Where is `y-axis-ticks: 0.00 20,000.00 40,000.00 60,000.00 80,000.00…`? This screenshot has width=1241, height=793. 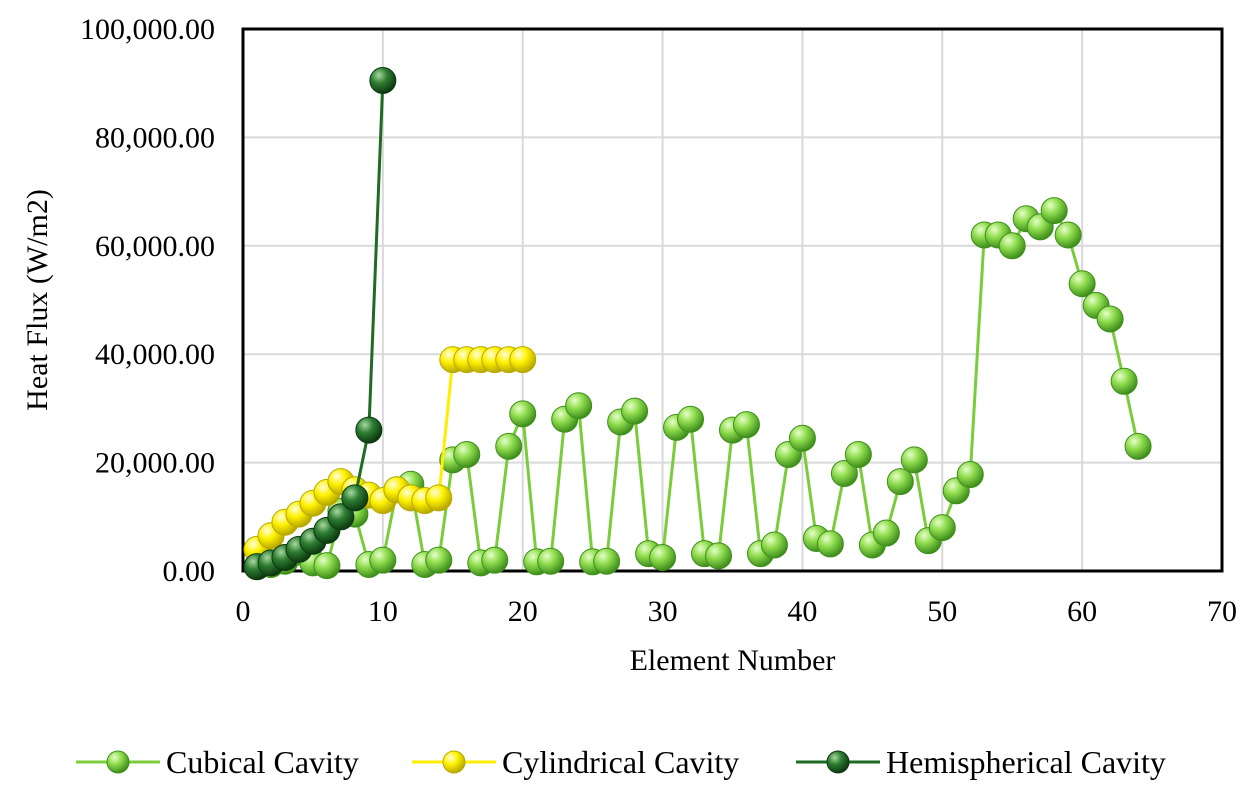
y-axis-ticks: 0.00 20,000.00 40,000.00 60,000.00 80,000.00… is located at coordinates (147, 300).